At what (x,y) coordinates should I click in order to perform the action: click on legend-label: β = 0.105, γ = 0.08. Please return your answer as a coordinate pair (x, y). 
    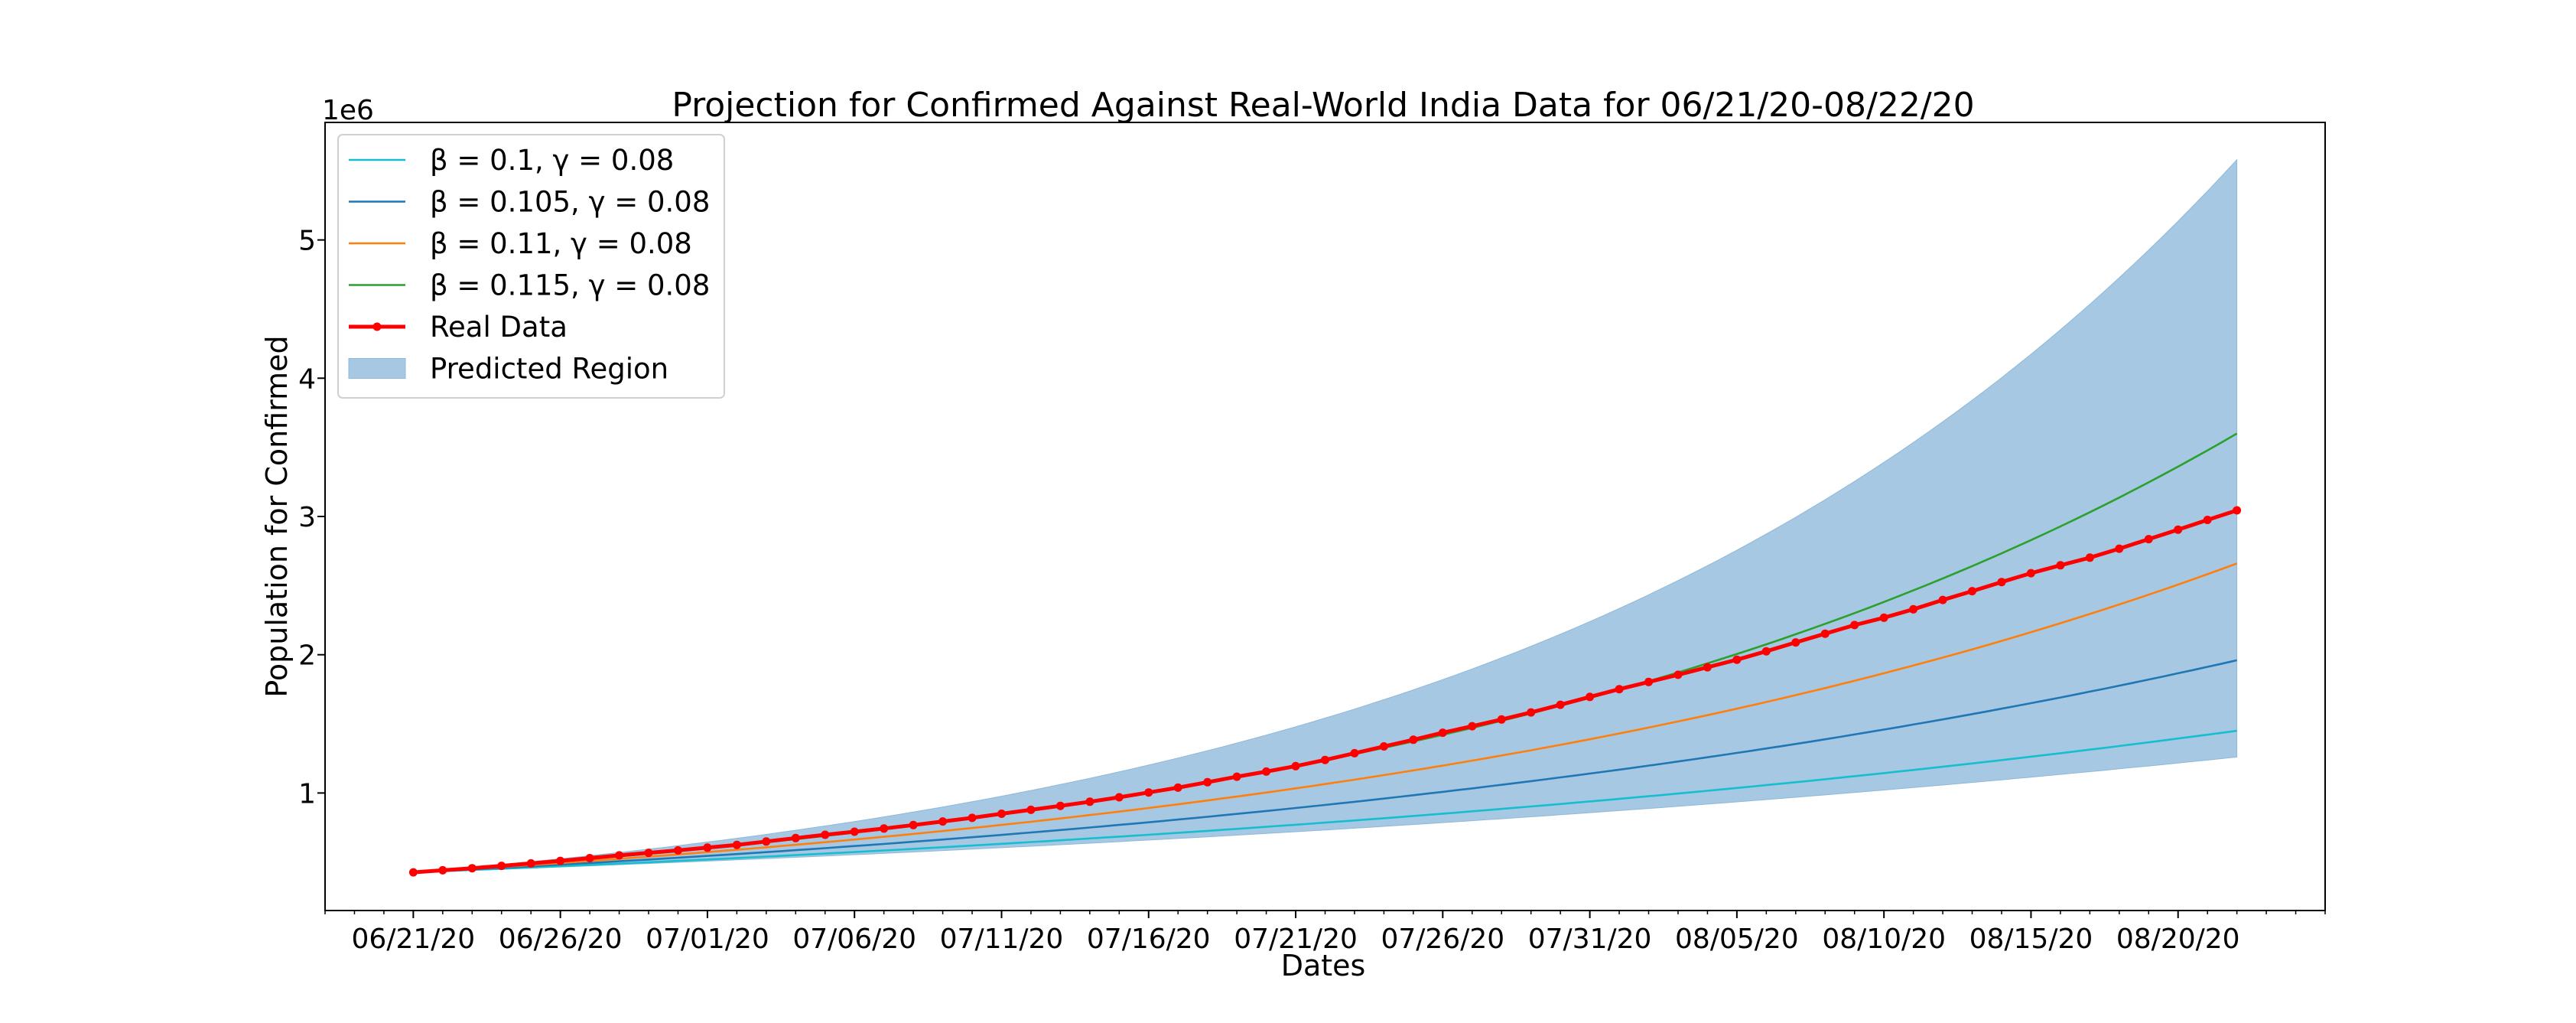
    Looking at the image, I should click on (570, 202).